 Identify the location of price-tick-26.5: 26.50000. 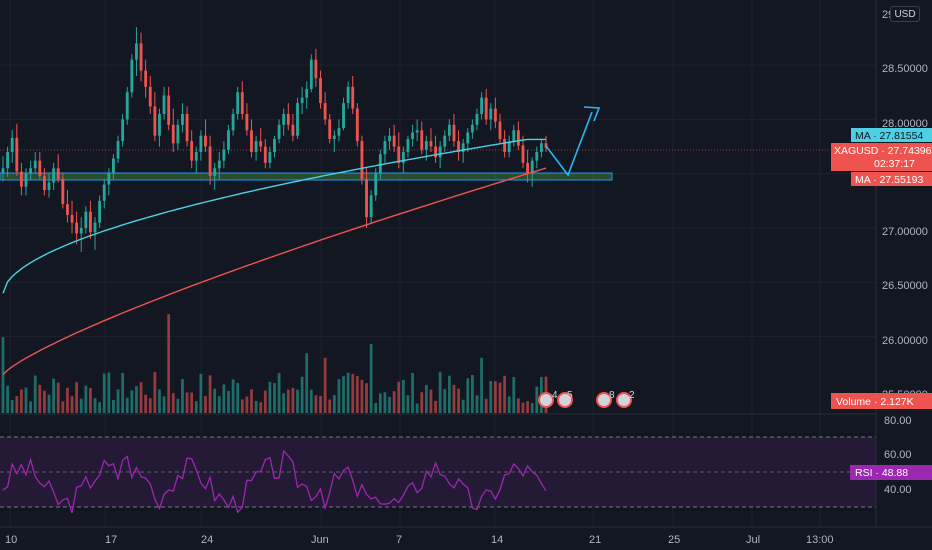
(905, 286).